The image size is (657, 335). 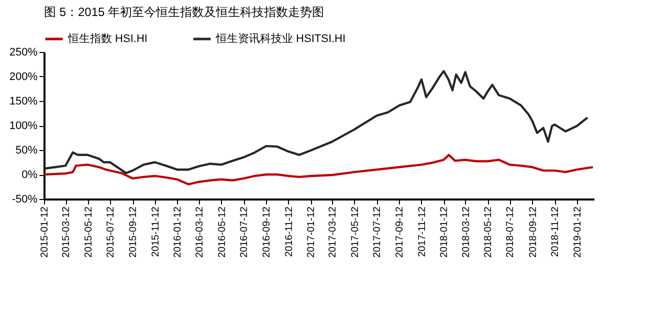 What do you see at coordinates (25, 200) in the screenshot?
I see `y-tick-label: -50%` at bounding box center [25, 200].